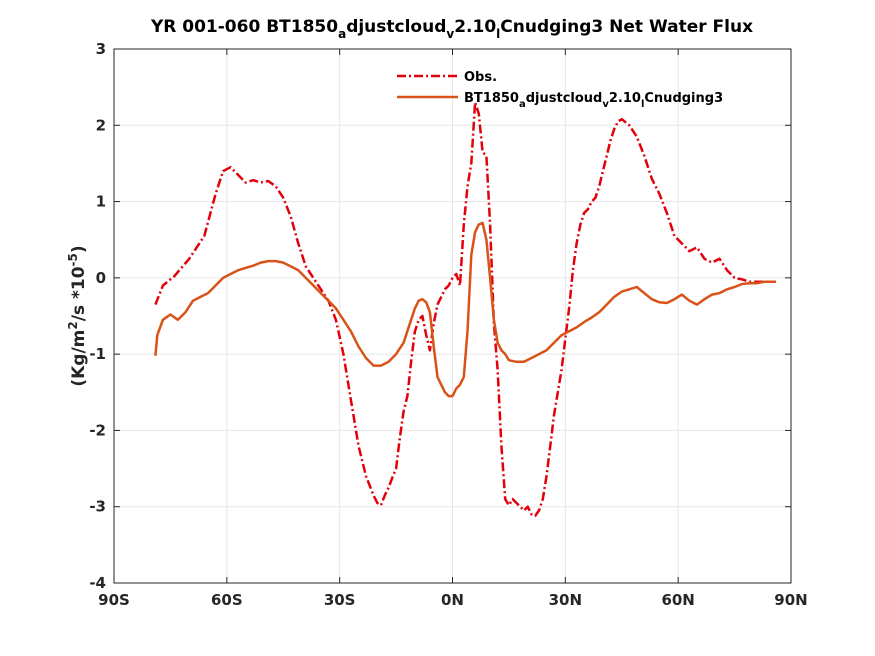 Image resolution: width=875 pixels, height=656 pixels. Describe the element at coordinates (565, 600) in the screenshot. I see `x-tick-label: 30N` at that location.